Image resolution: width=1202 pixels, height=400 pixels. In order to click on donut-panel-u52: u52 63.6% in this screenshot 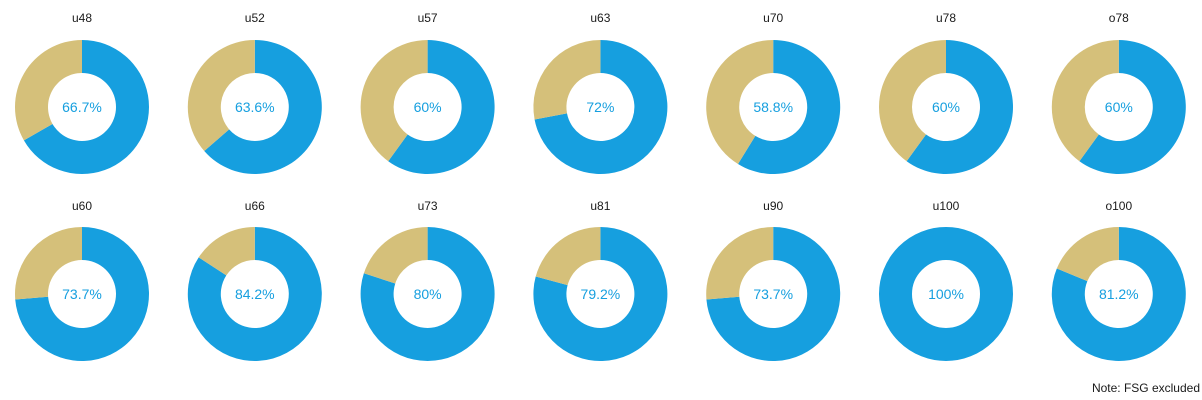, I will do `click(254, 92)`.